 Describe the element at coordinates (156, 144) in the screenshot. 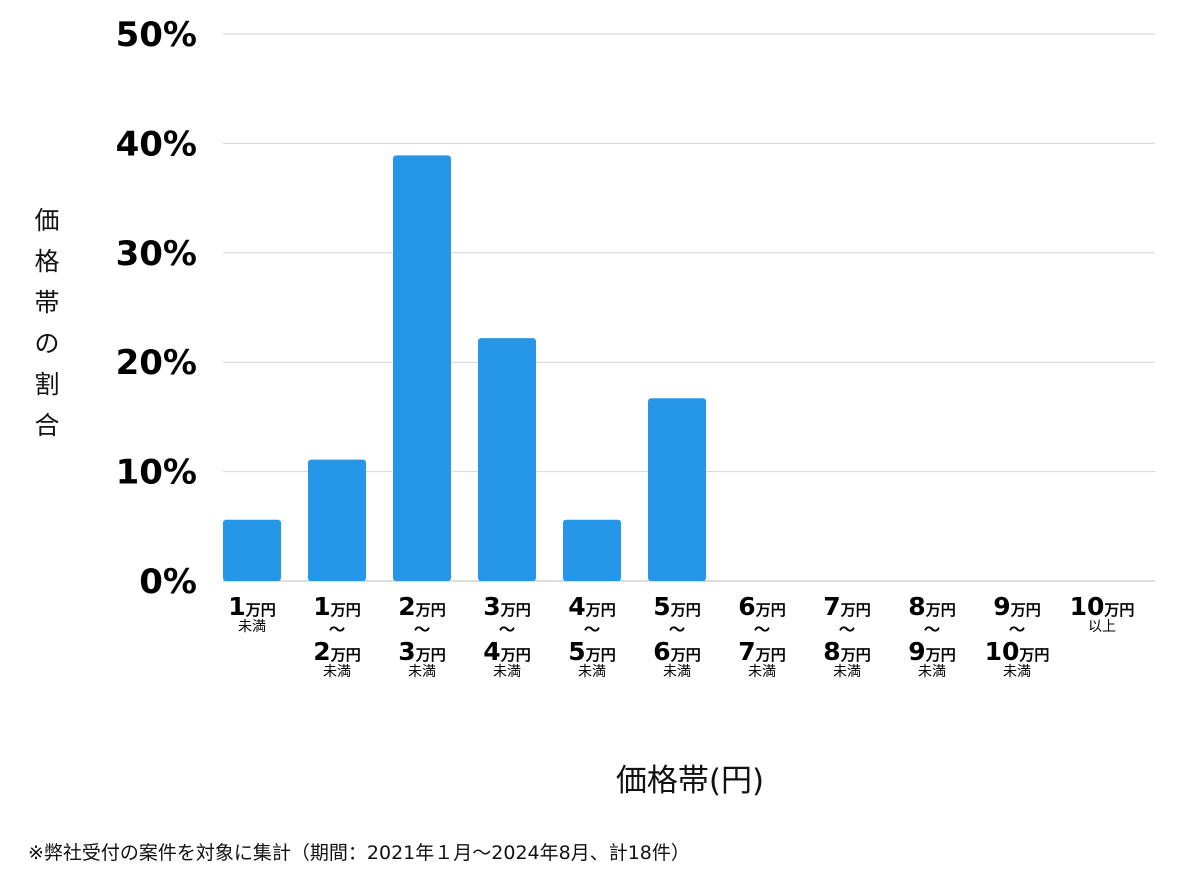

I see `y-tick-label: 40%` at that location.